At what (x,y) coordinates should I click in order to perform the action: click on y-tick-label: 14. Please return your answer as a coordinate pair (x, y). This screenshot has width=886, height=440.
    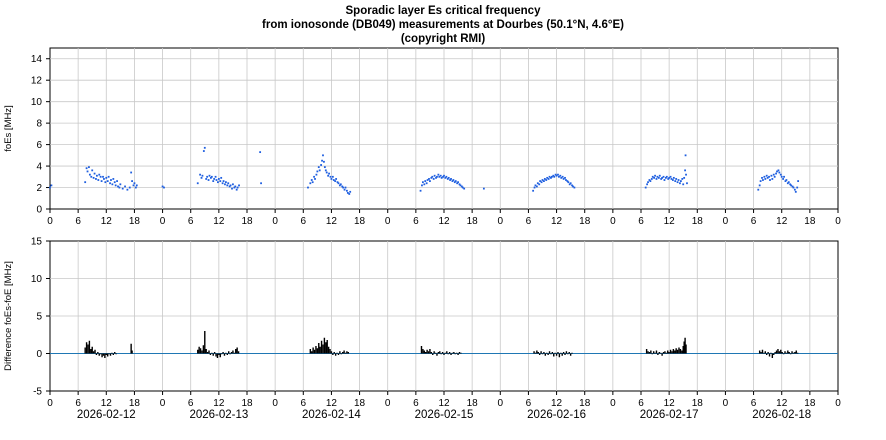
    Looking at the image, I should click on (37, 59).